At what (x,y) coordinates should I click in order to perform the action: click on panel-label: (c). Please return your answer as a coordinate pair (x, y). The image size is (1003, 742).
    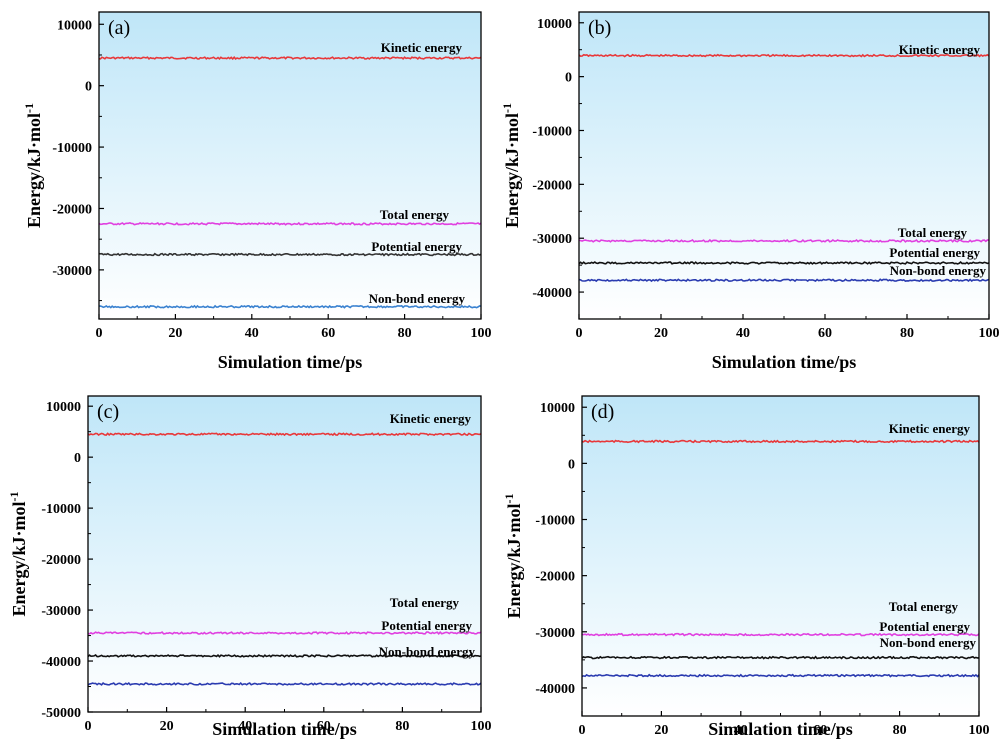
    Looking at the image, I should click on (108, 412).